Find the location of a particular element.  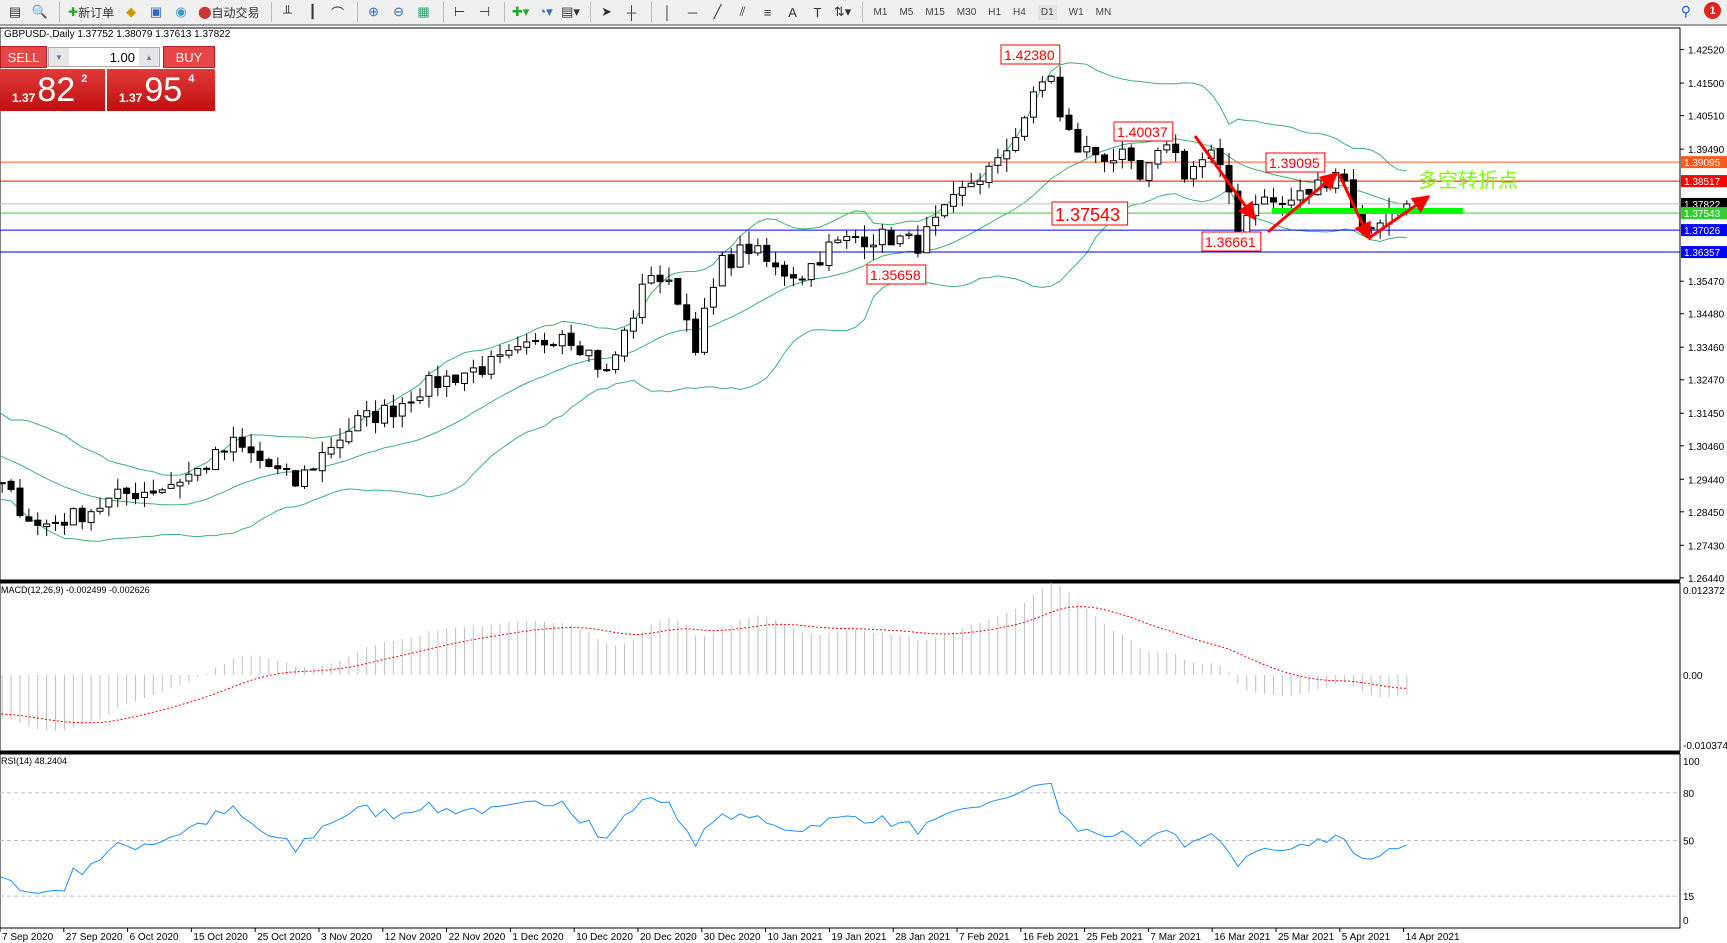

candlestick-icon: ┃ is located at coordinates (312, 11).